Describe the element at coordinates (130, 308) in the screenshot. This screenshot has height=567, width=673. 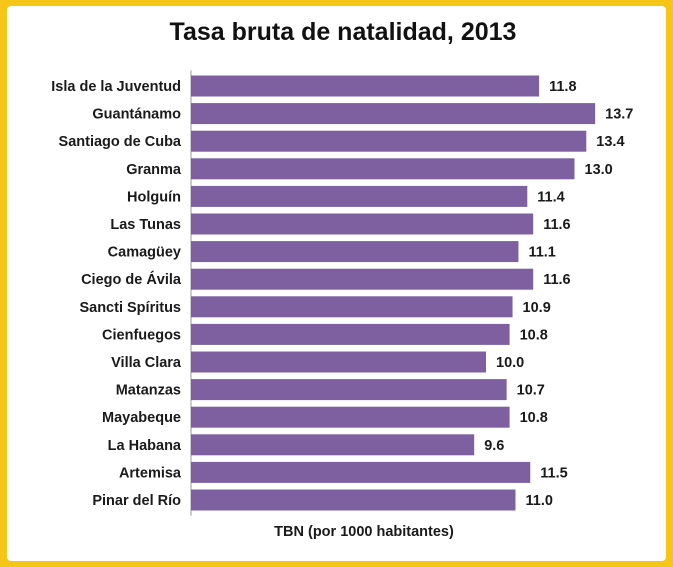
I see `category-label: Sancti Spíritus` at that location.